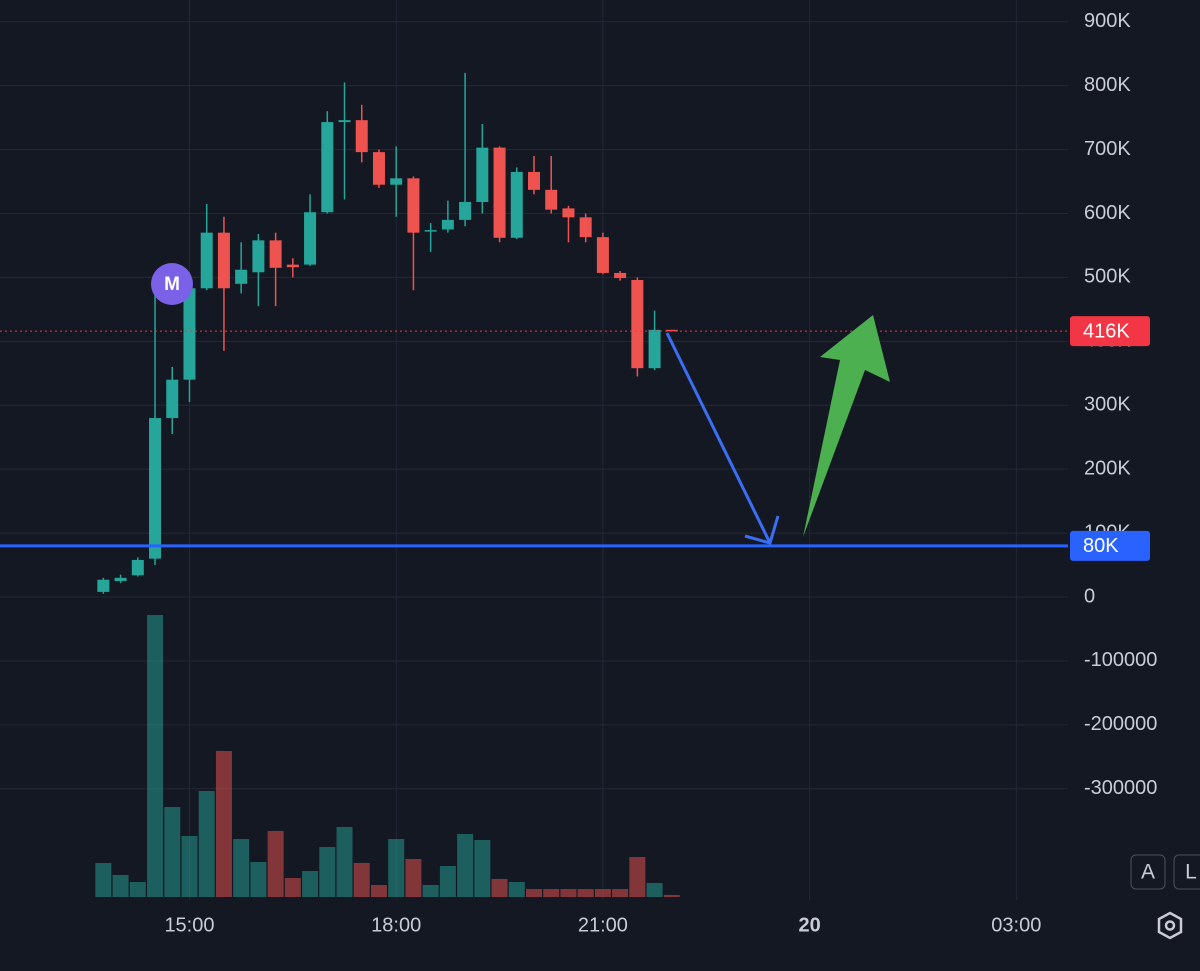 This screenshot has height=971, width=1200. What do you see at coordinates (1107, 149) in the screenshot?
I see `y-tick-label: 700K` at bounding box center [1107, 149].